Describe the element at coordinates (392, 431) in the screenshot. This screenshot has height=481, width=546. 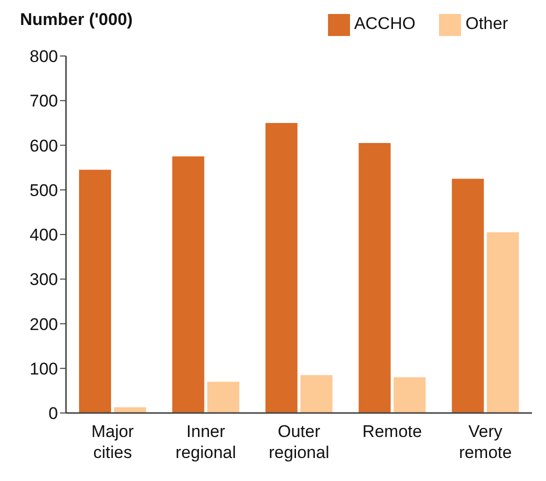
I see `x-tick-label: Remote` at that location.